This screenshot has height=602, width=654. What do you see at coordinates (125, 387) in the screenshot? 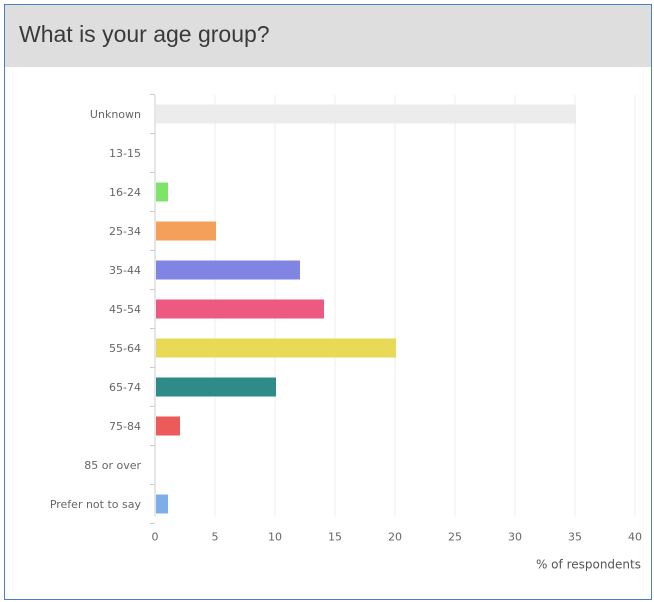
I see `category-label: 65-74` at bounding box center [125, 387].